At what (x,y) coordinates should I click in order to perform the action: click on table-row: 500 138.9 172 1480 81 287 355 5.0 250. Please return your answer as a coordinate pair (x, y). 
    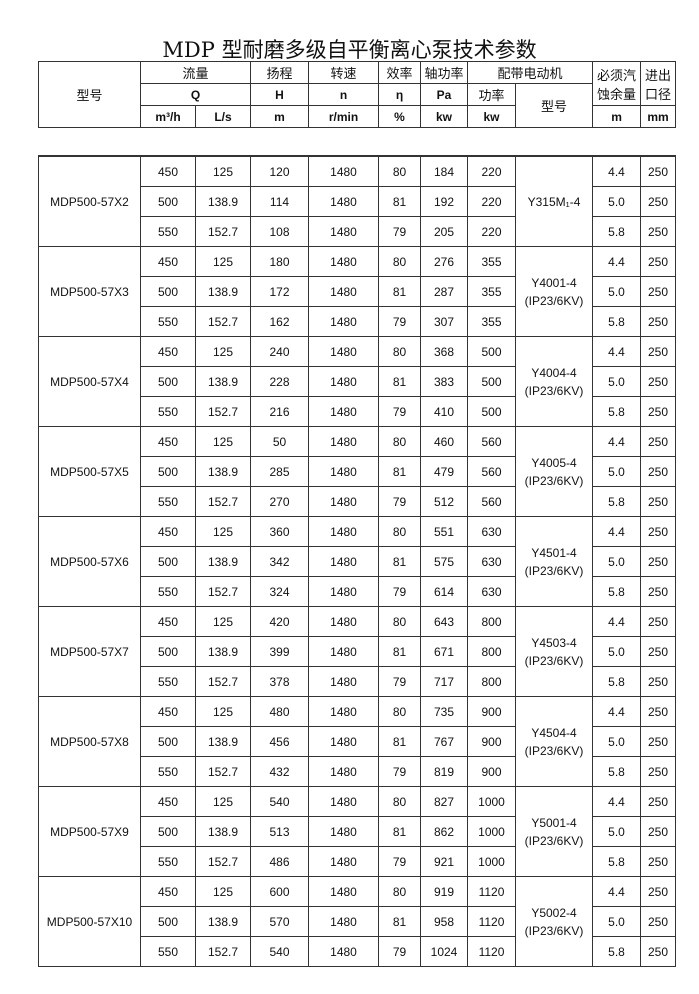
    Looking at the image, I should click on (357, 291).